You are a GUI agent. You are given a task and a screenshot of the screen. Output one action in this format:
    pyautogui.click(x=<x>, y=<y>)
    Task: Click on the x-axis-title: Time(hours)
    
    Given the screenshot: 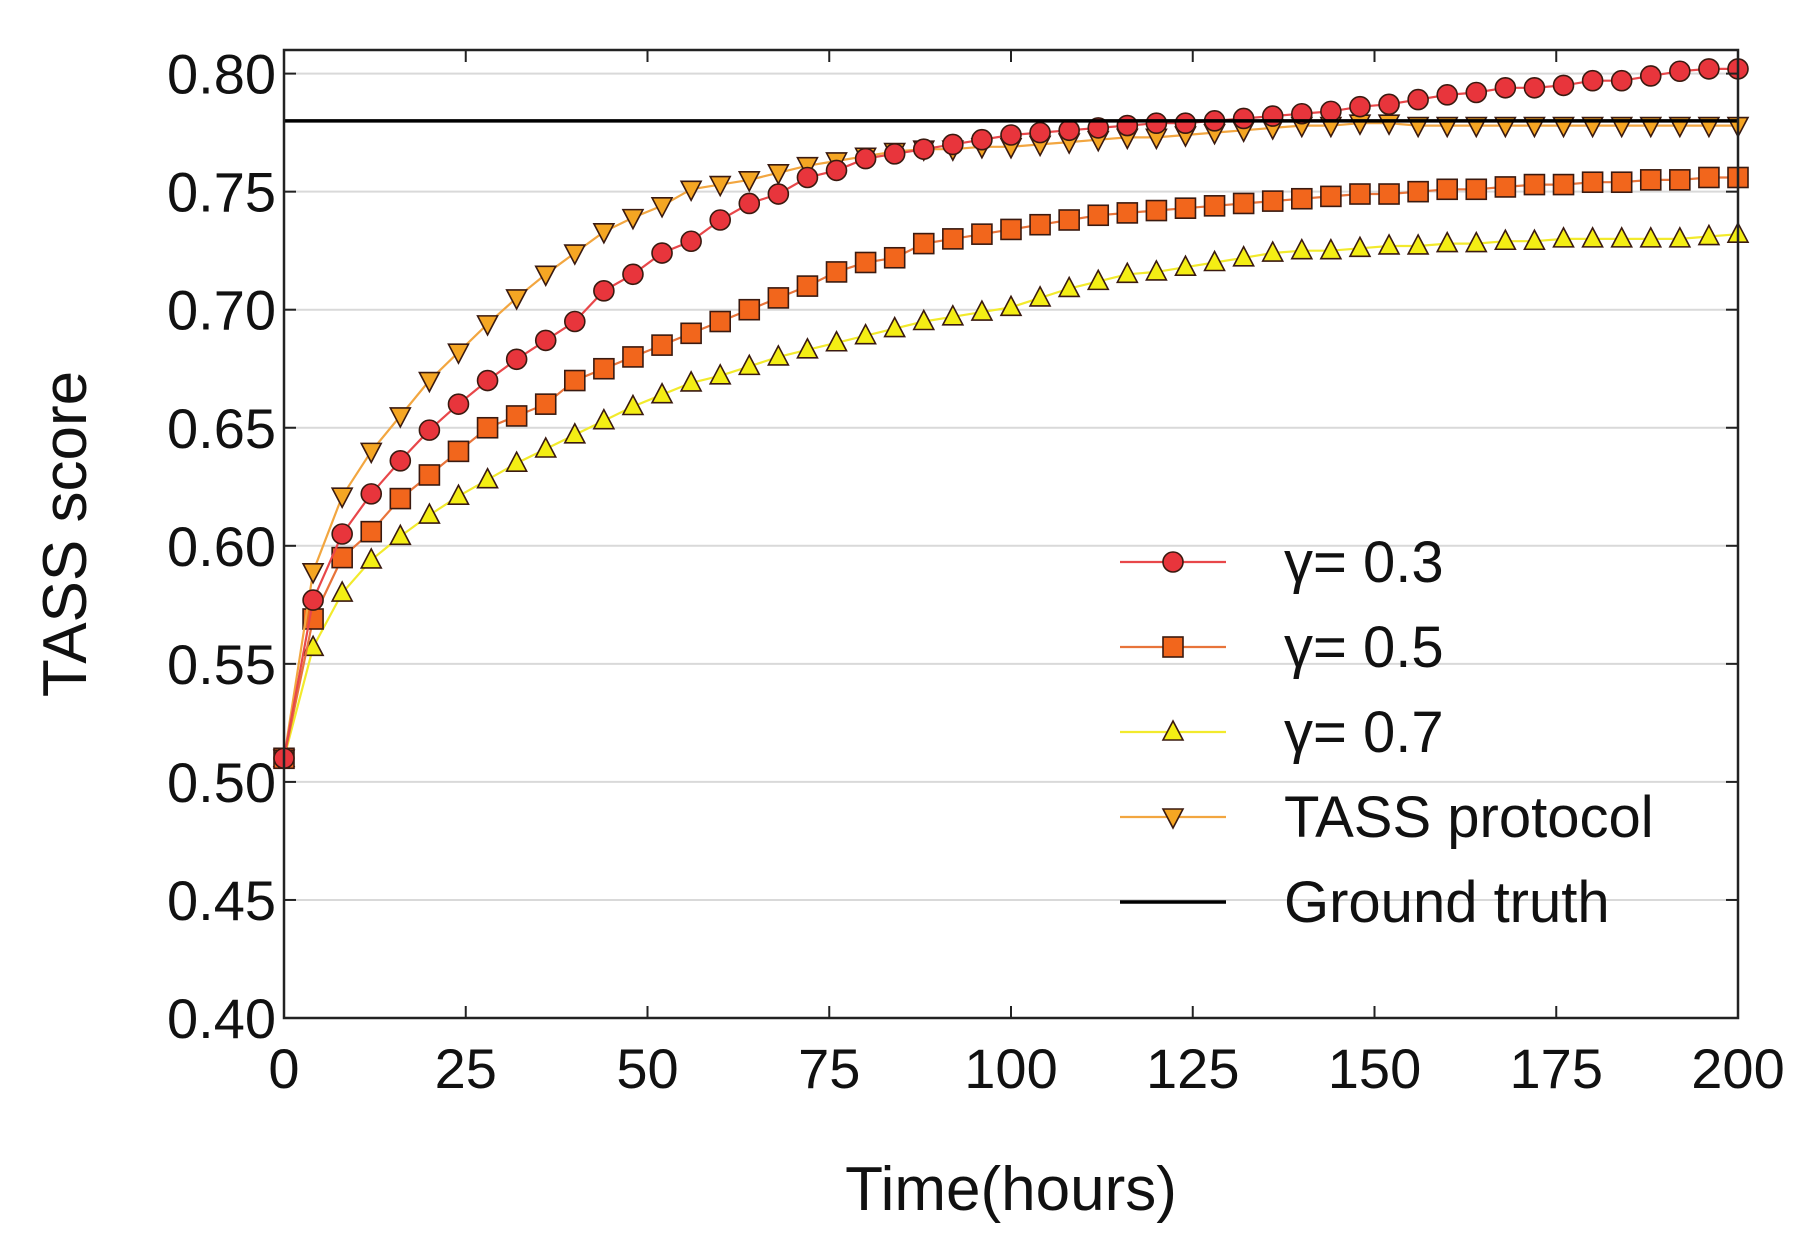 What is the action you would take?
    pyautogui.click(x=1011, y=1189)
    